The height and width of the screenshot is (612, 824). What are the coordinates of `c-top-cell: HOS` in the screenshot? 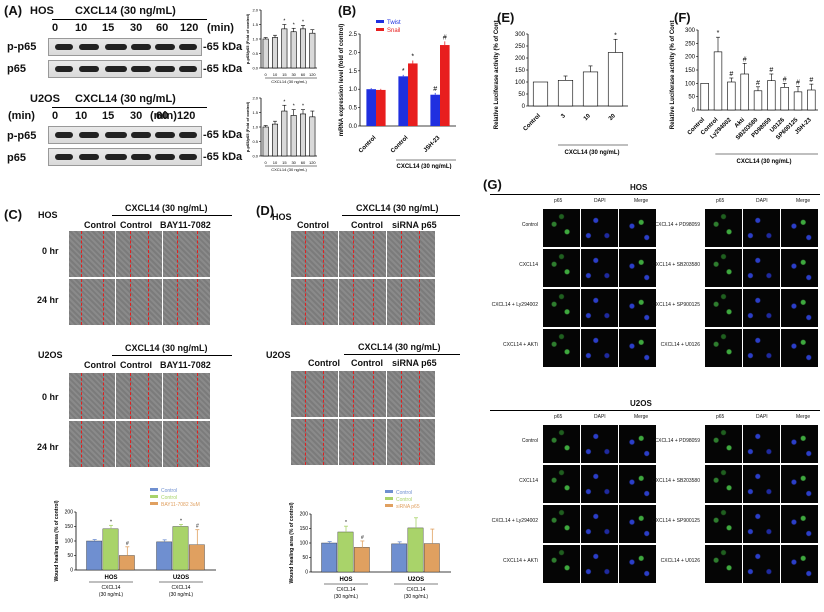 It's located at (48, 215).